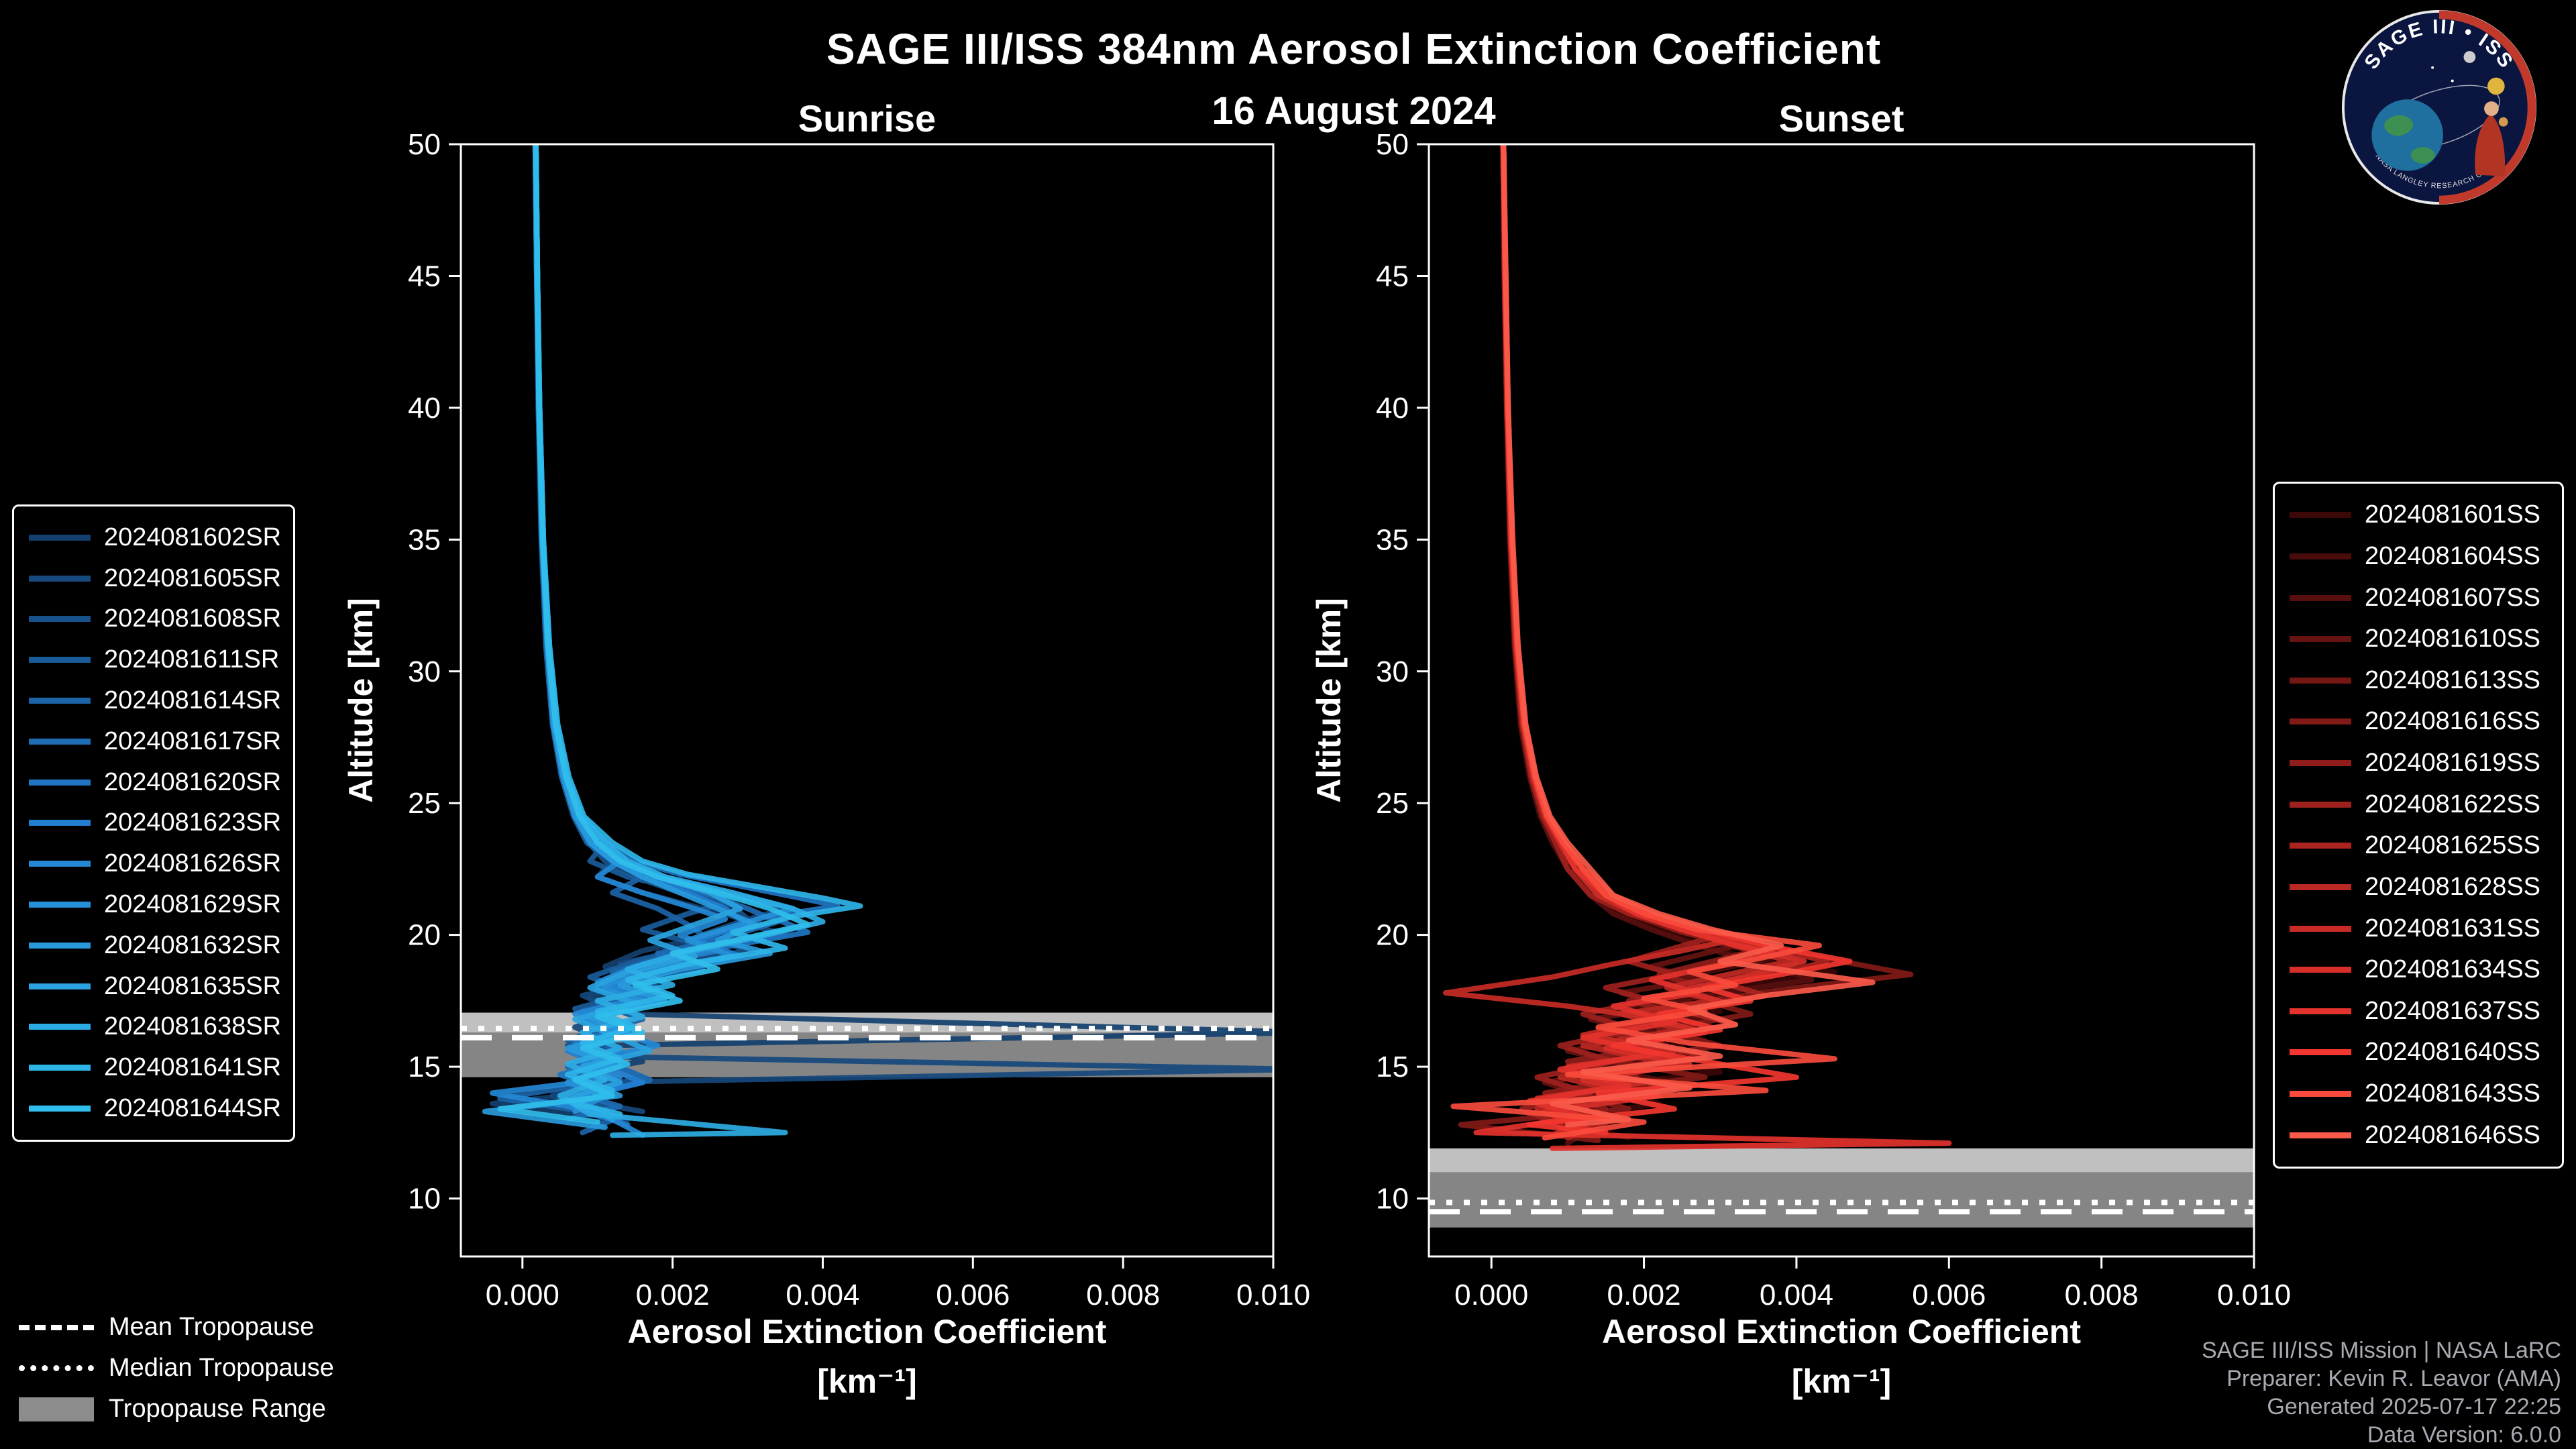  I want to click on credit-line: SAGE III/ISS Mission | NASA LaRC, so click(2381, 1350).